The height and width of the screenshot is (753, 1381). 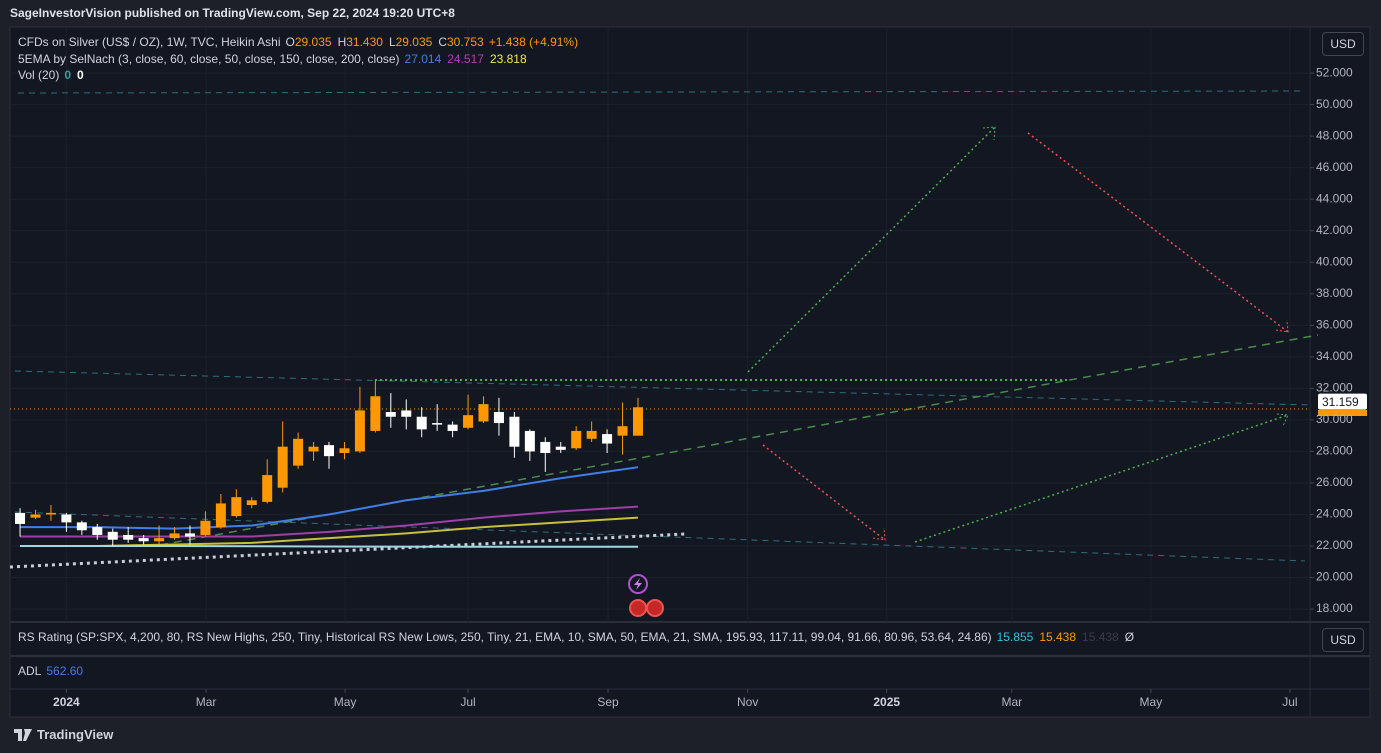 I want to click on y-tick-label: 20.000, so click(x=1334, y=577).